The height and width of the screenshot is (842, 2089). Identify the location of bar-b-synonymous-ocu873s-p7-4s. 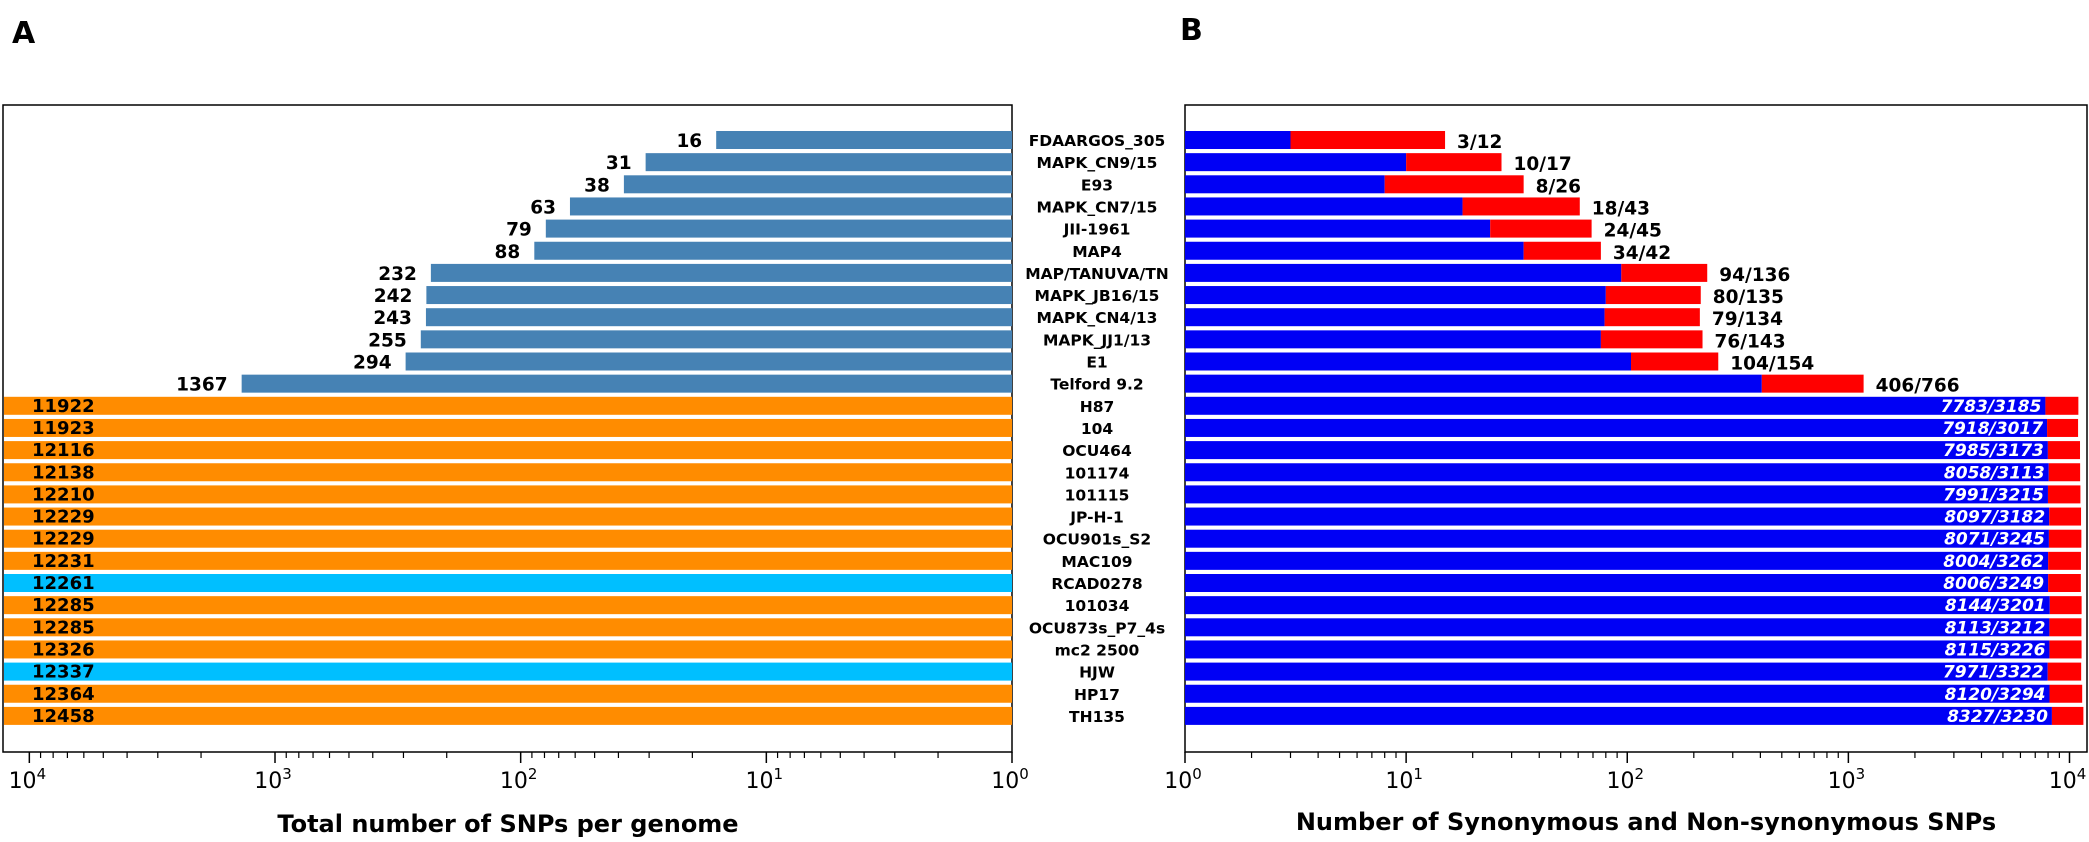
(1617, 627).